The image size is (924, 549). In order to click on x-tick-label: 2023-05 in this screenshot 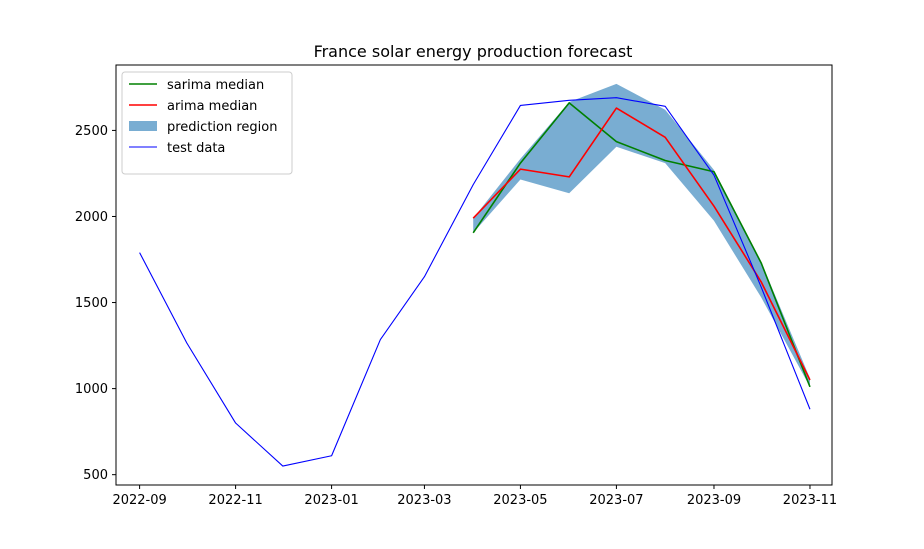, I will do `click(520, 500)`.